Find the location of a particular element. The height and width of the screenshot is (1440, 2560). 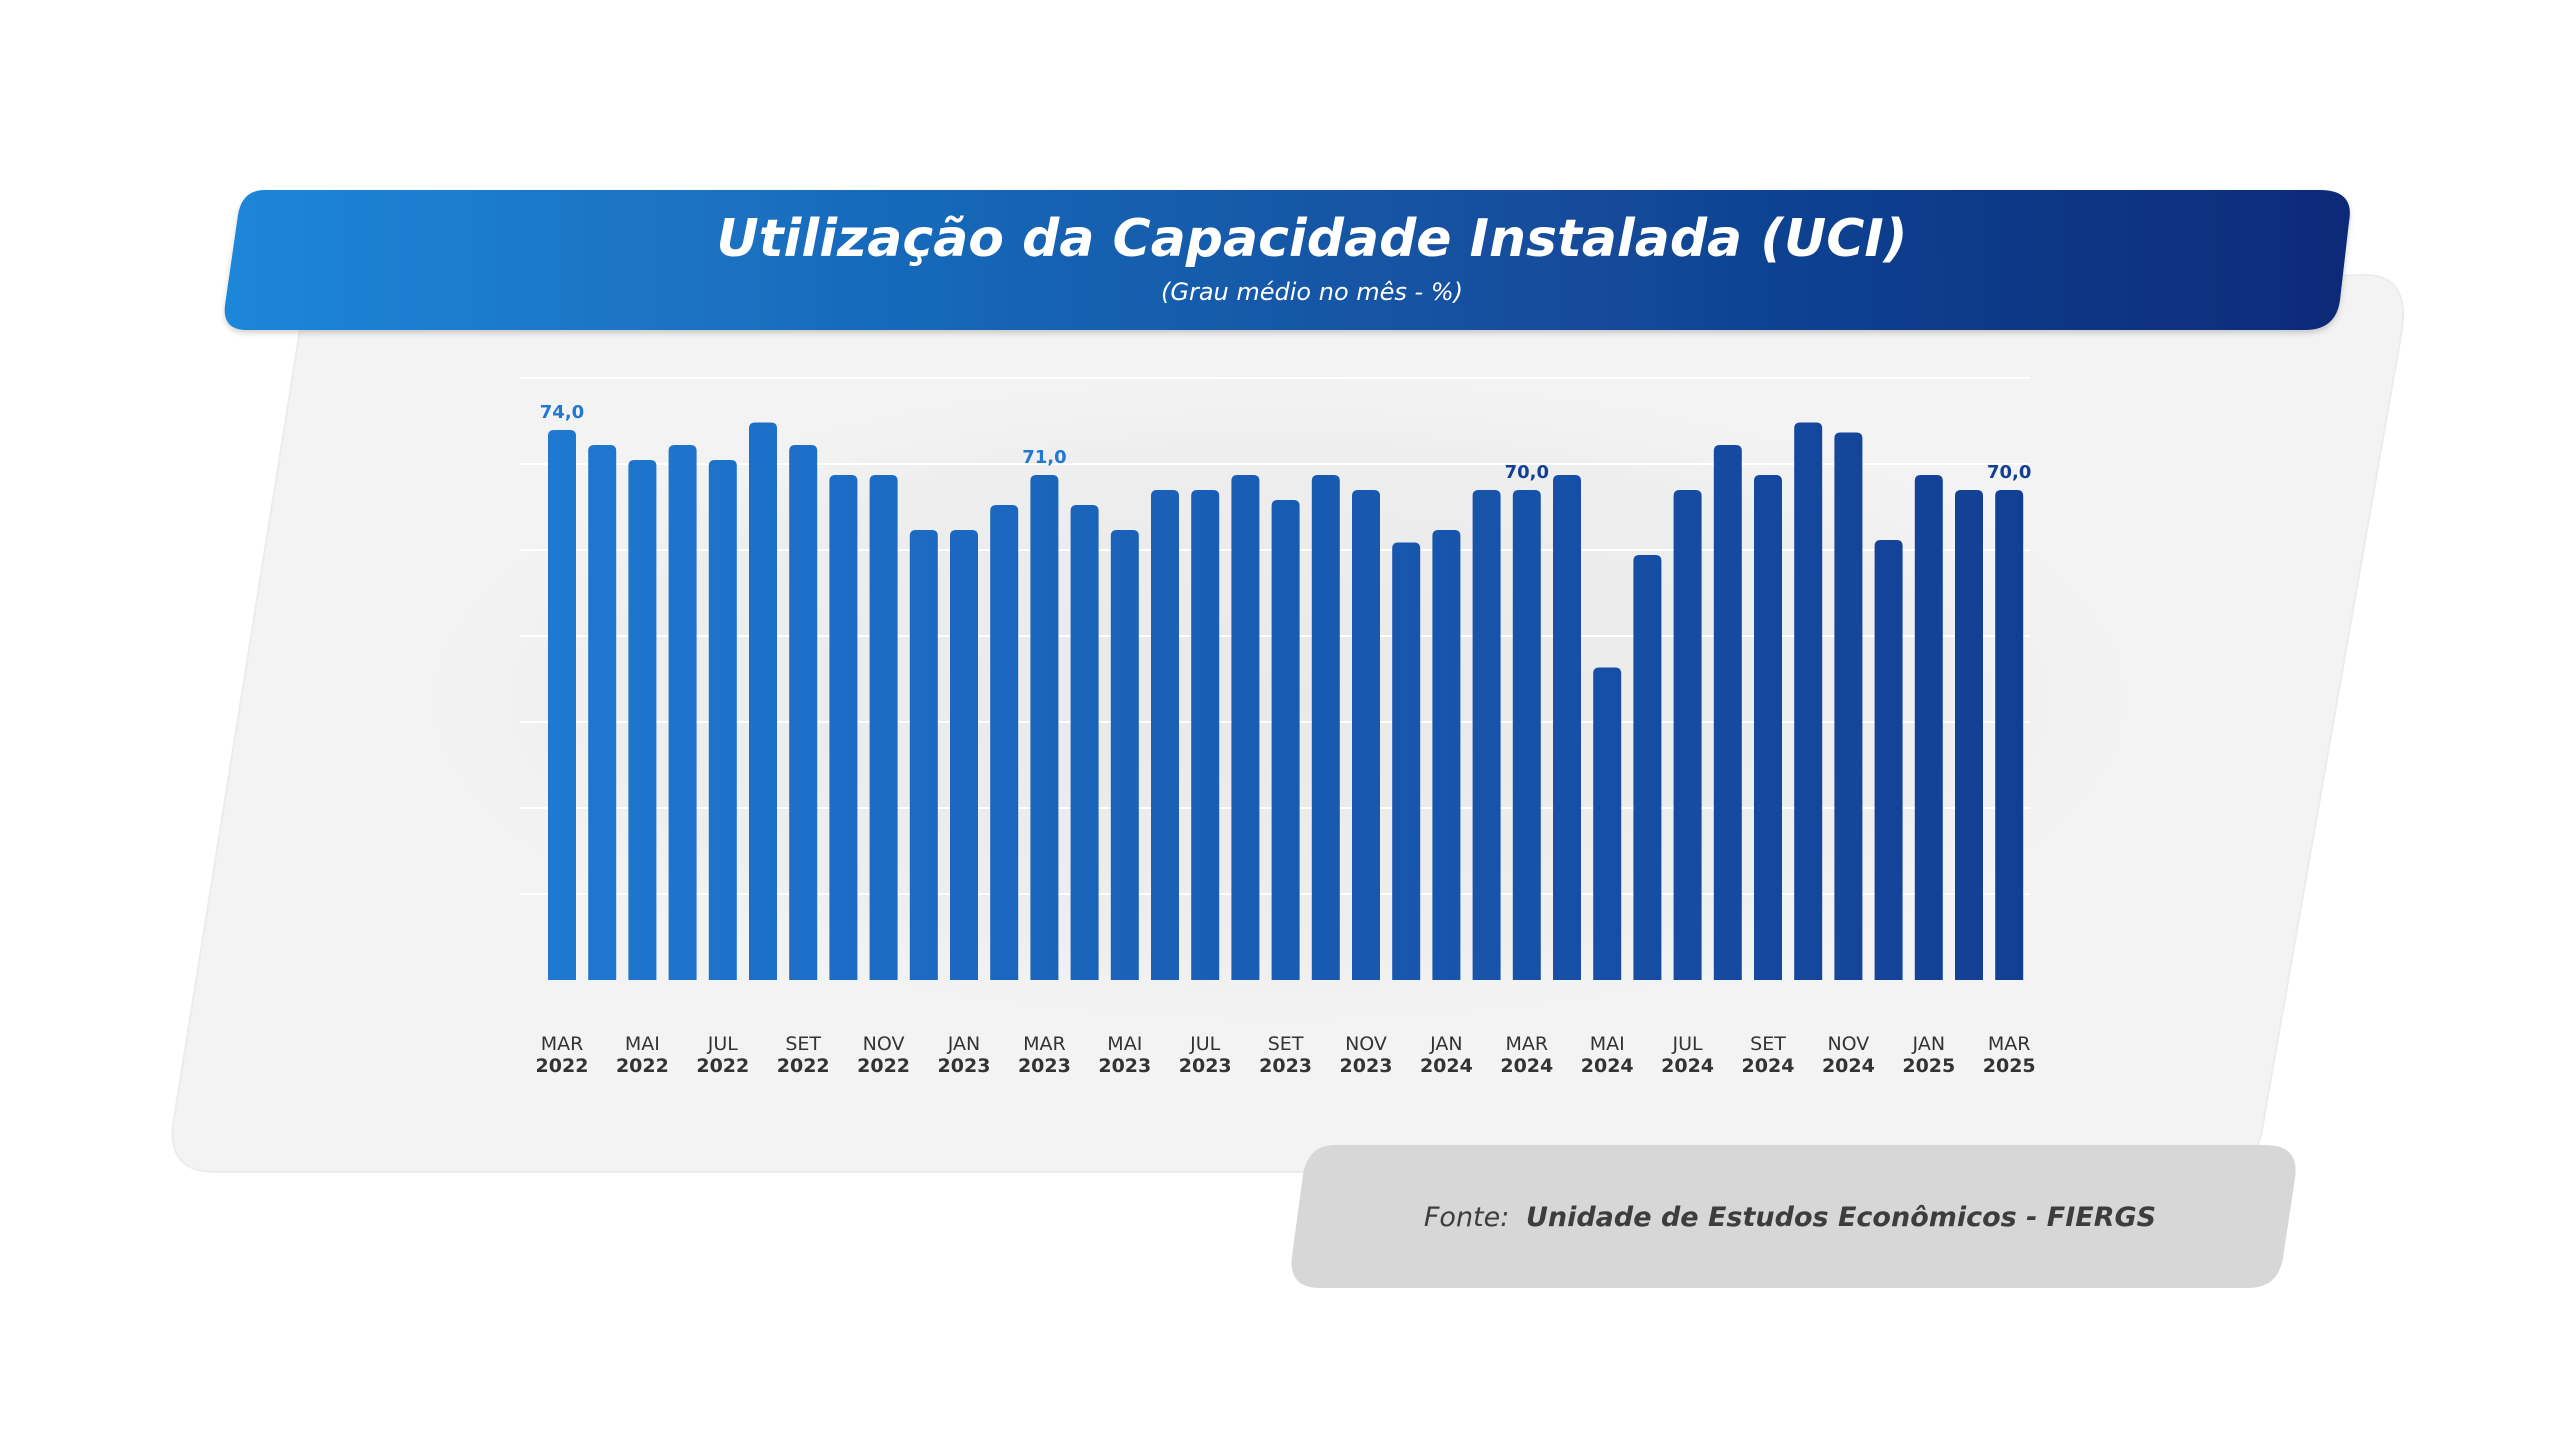

header-banner is located at coordinates (1287, 260).